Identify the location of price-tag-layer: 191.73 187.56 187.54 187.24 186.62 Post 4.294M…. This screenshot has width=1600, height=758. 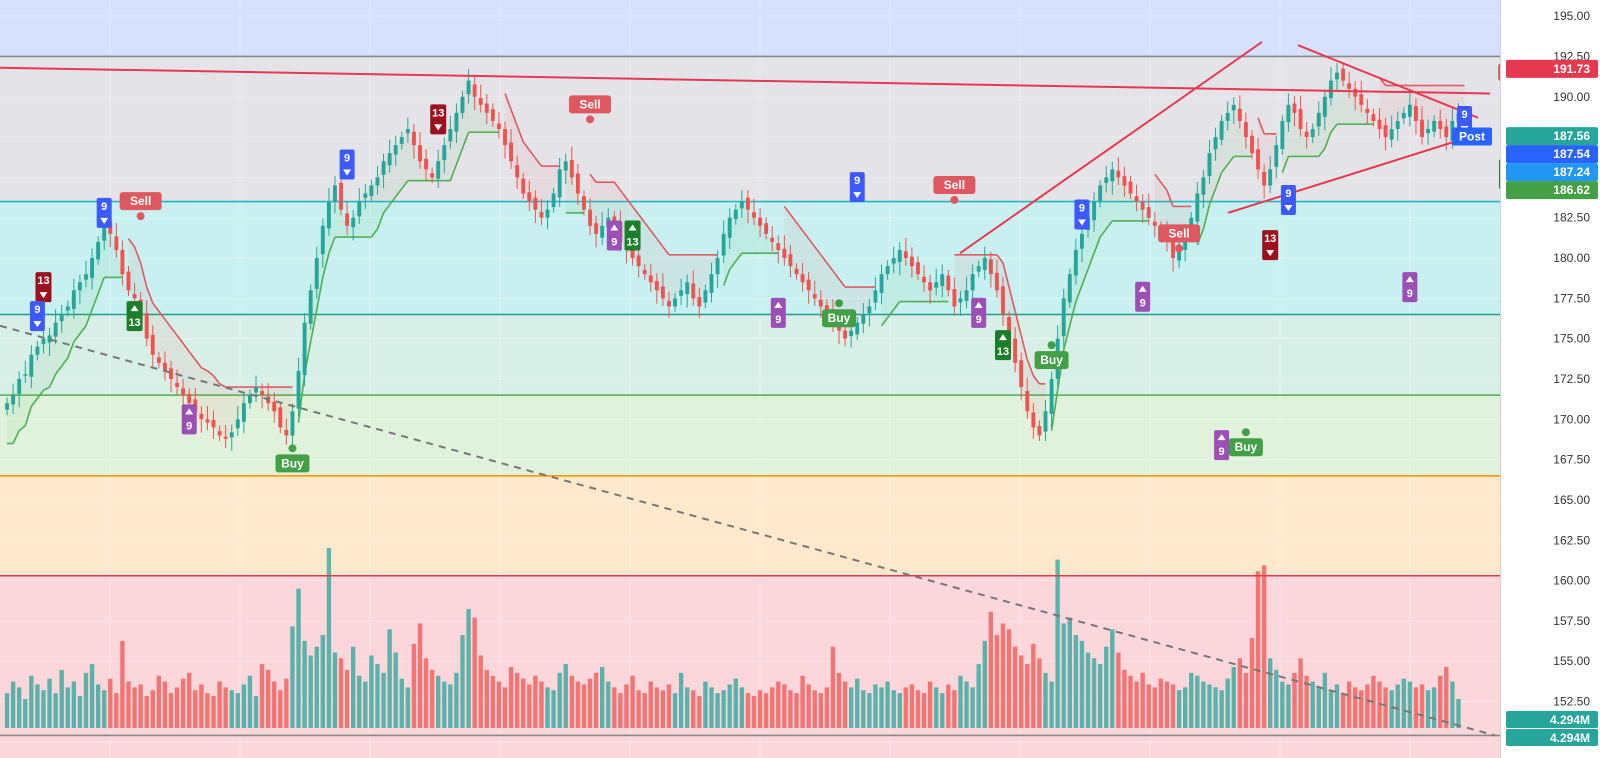
(1525, 402).